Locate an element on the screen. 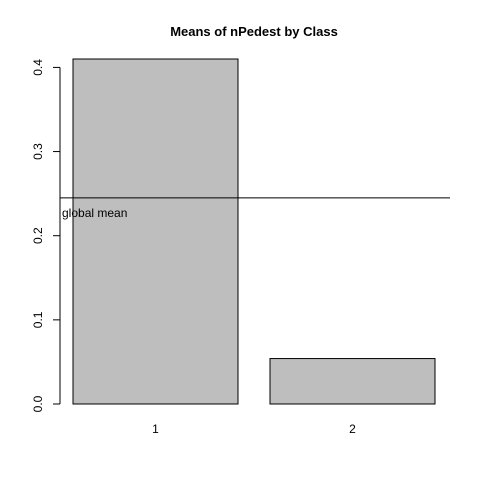 The image size is (480, 485). global-mean-label: global mean is located at coordinates (94, 213).